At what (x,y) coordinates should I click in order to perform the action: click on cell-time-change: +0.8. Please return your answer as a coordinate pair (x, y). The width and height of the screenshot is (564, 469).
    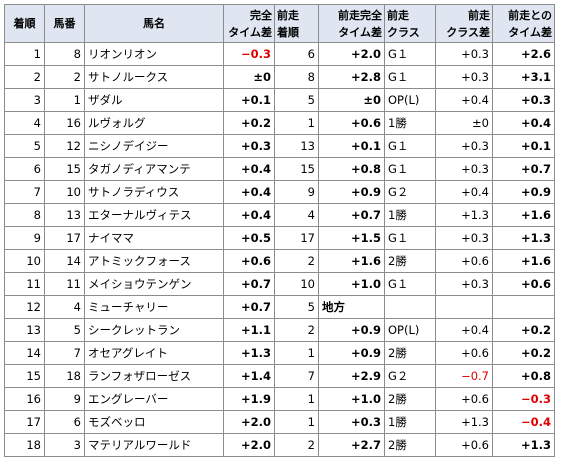
    Looking at the image, I should click on (523, 376).